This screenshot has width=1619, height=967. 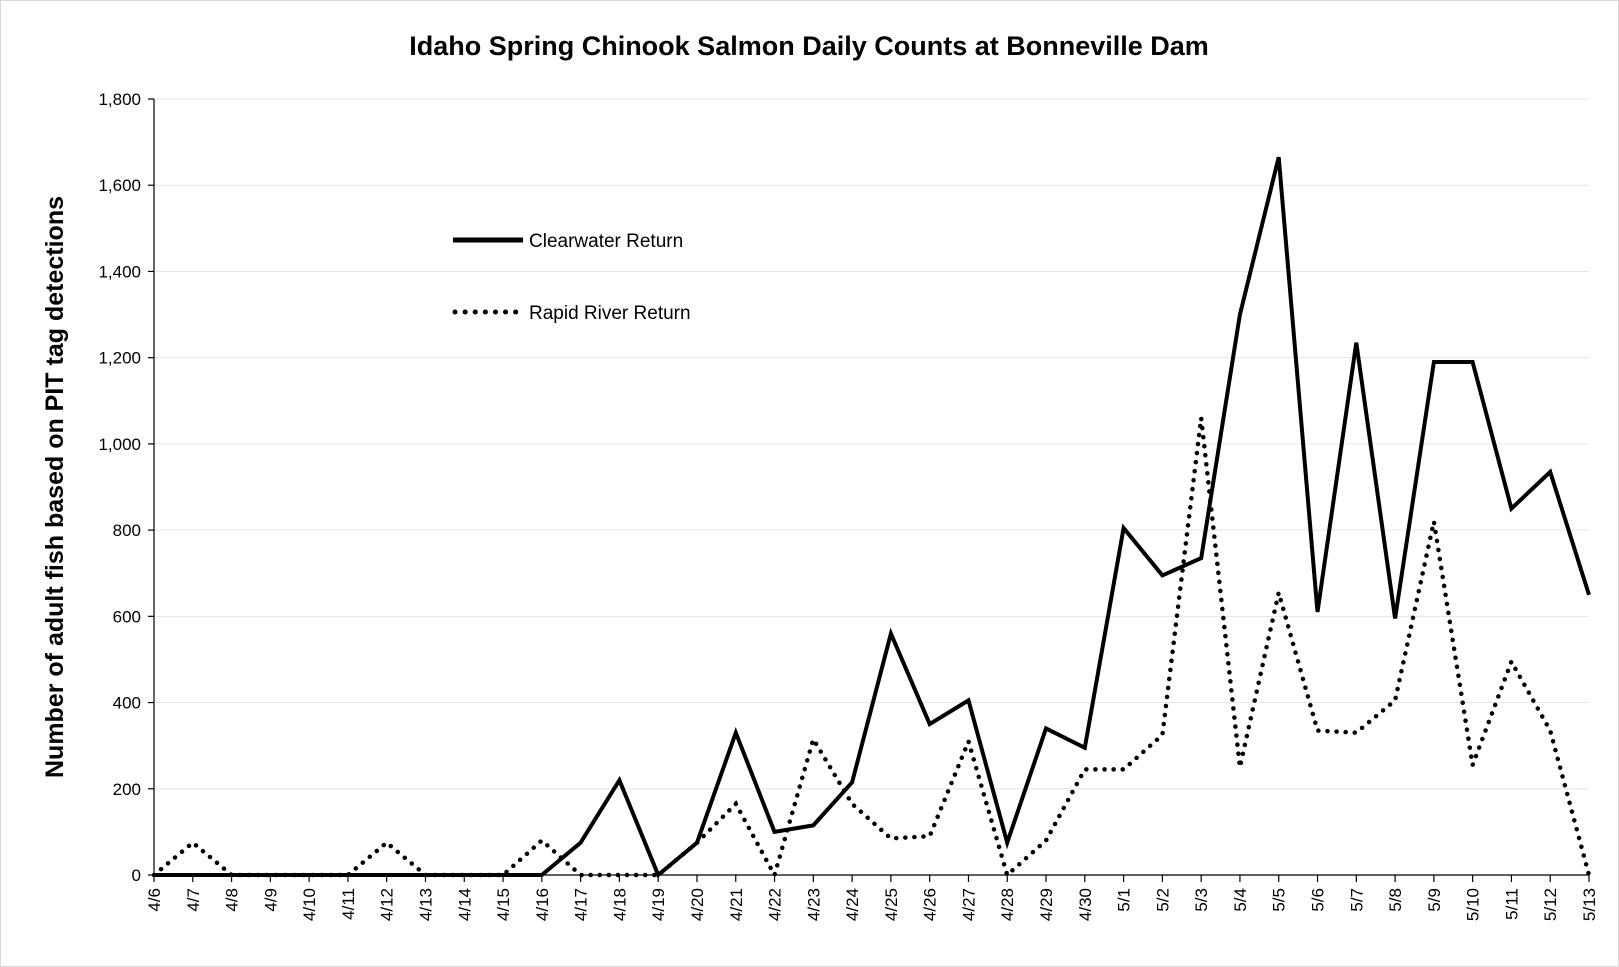 I want to click on x-tick-label: 4/8, so click(x=232, y=900).